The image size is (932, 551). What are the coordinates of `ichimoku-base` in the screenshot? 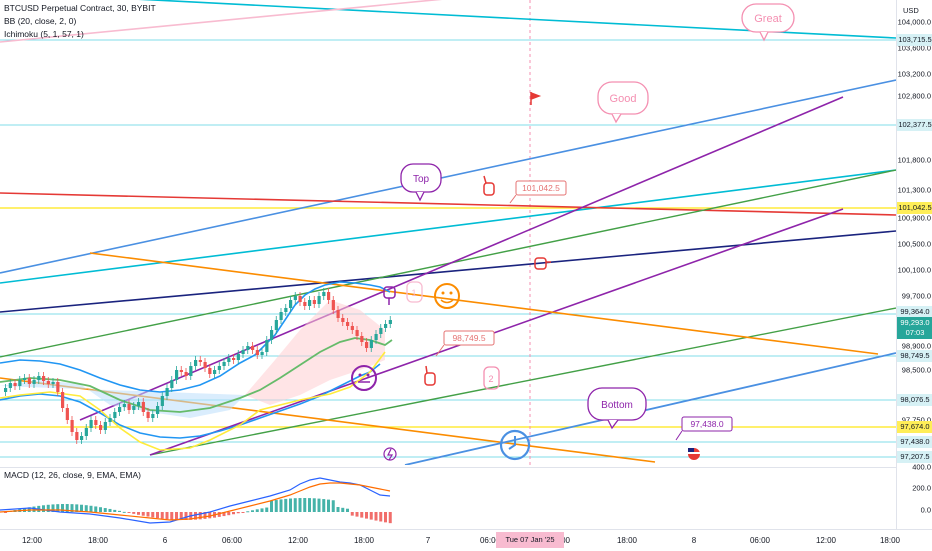 It's located at (193, 401).